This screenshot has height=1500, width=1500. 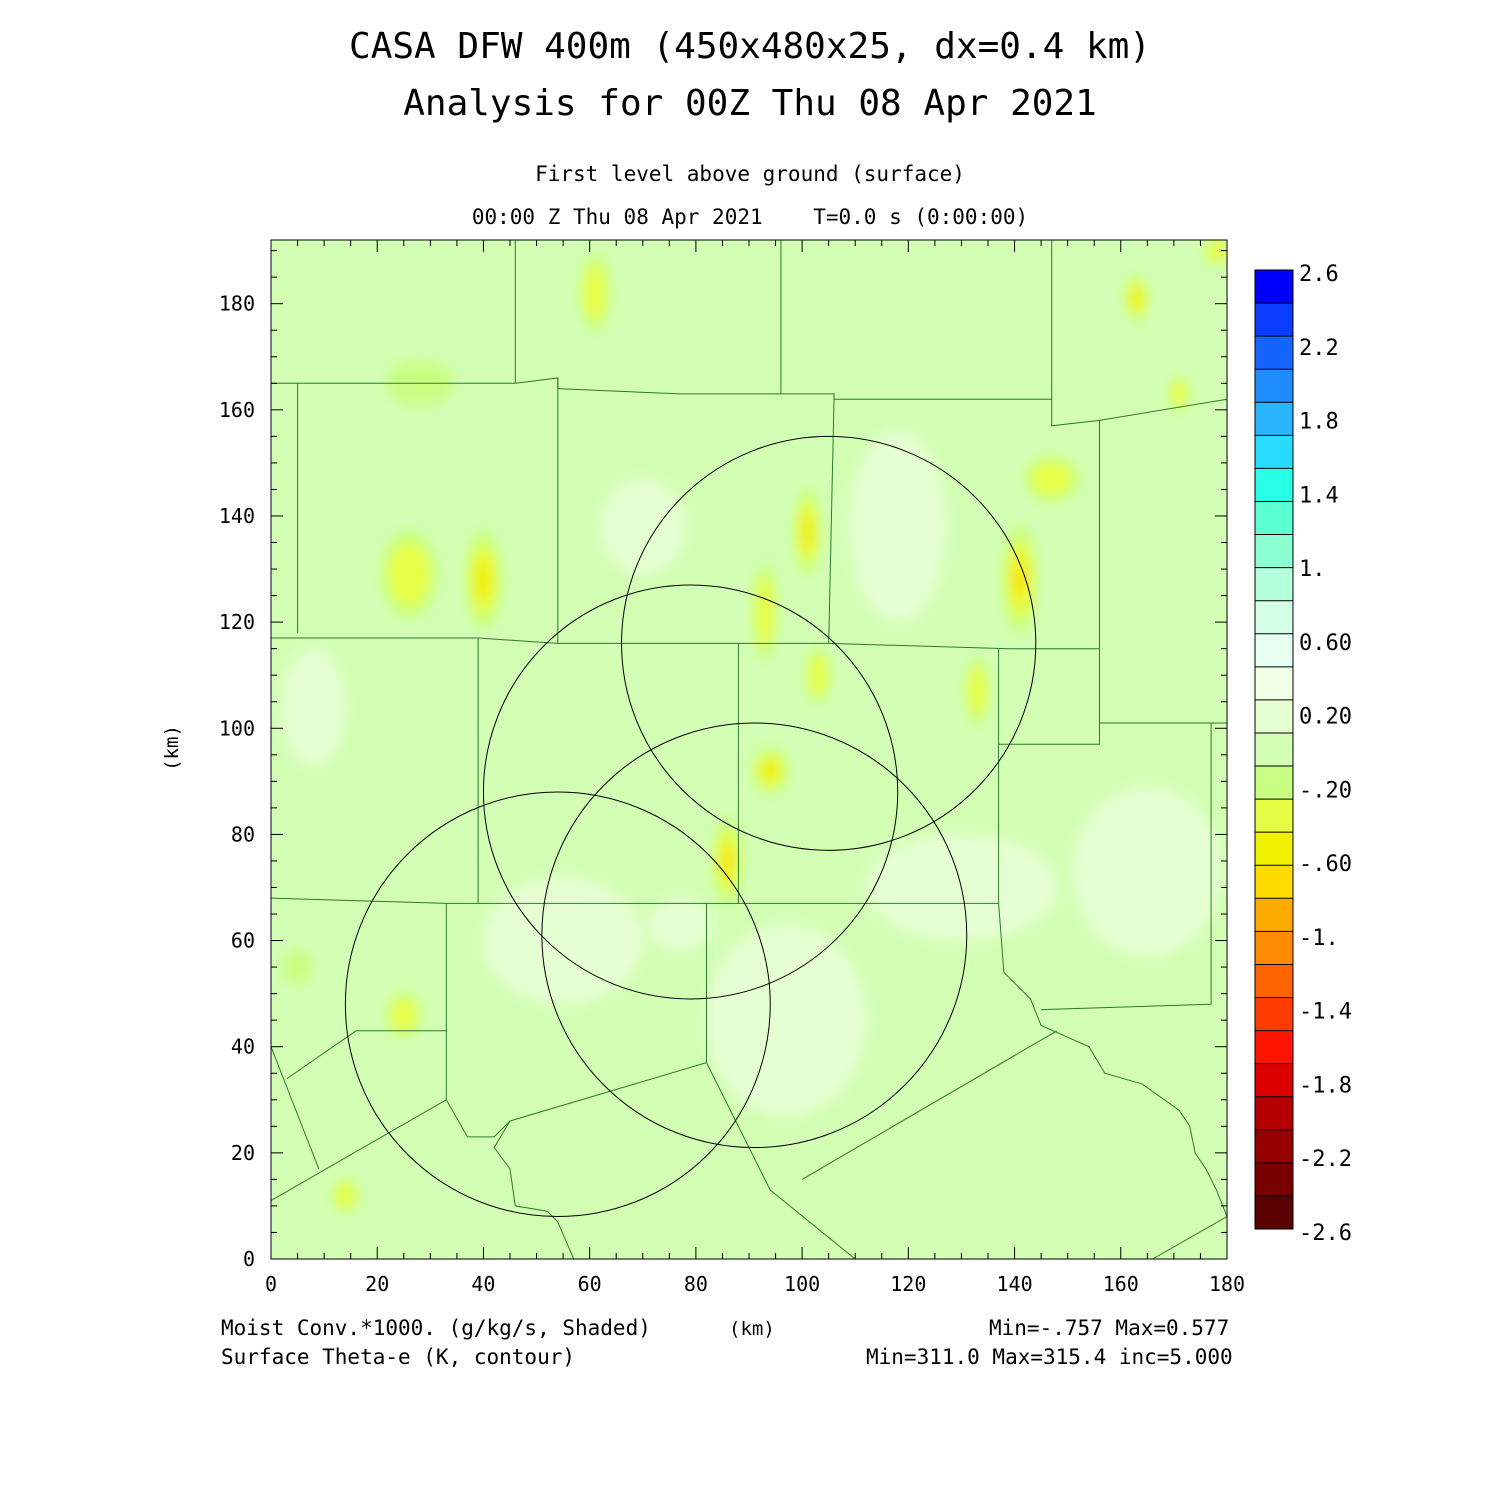 I want to click on x-tick-label: 60, so click(x=590, y=1284).